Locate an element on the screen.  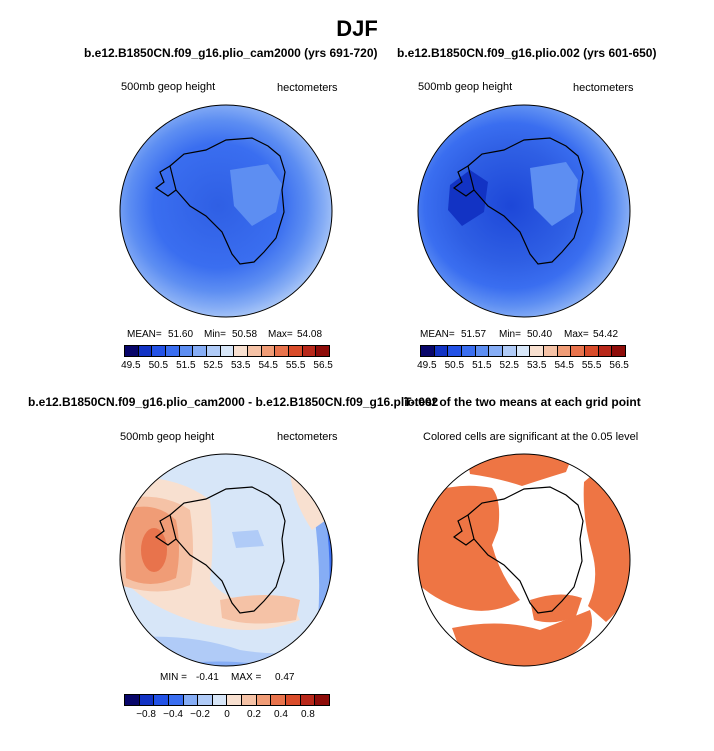
low-center is located at coordinates (468, 198).